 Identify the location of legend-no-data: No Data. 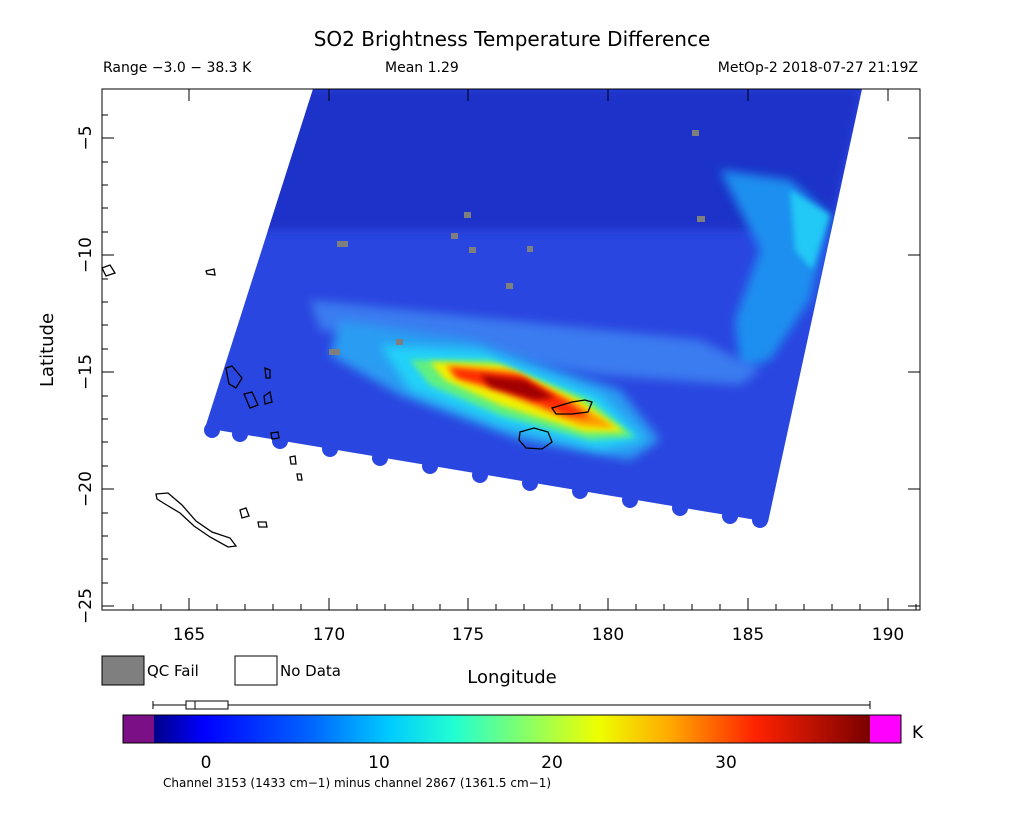
(287, 670).